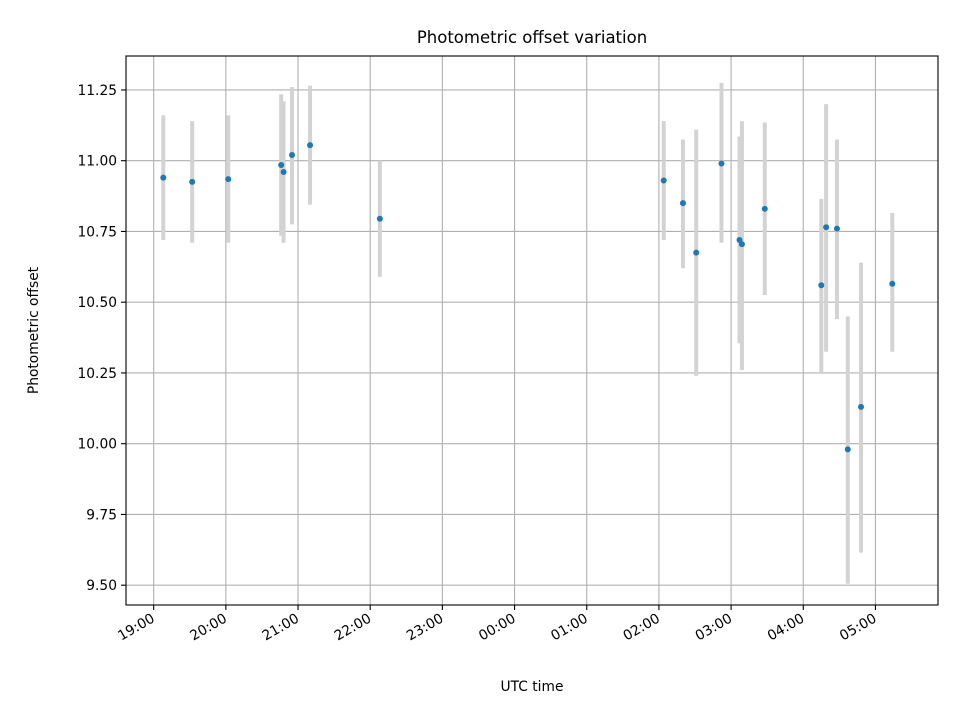  What do you see at coordinates (101, 515) in the screenshot?
I see `y-tick-label: 9.75` at bounding box center [101, 515].